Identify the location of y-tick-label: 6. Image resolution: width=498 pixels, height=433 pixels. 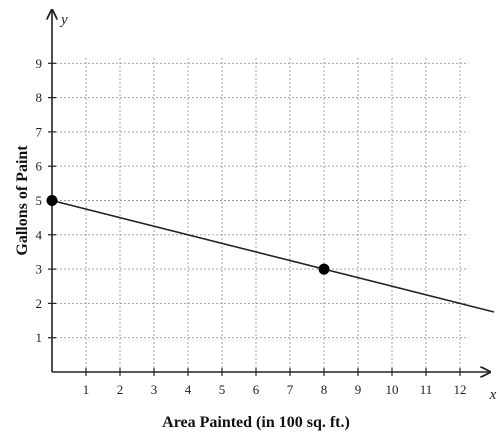
(39, 166).